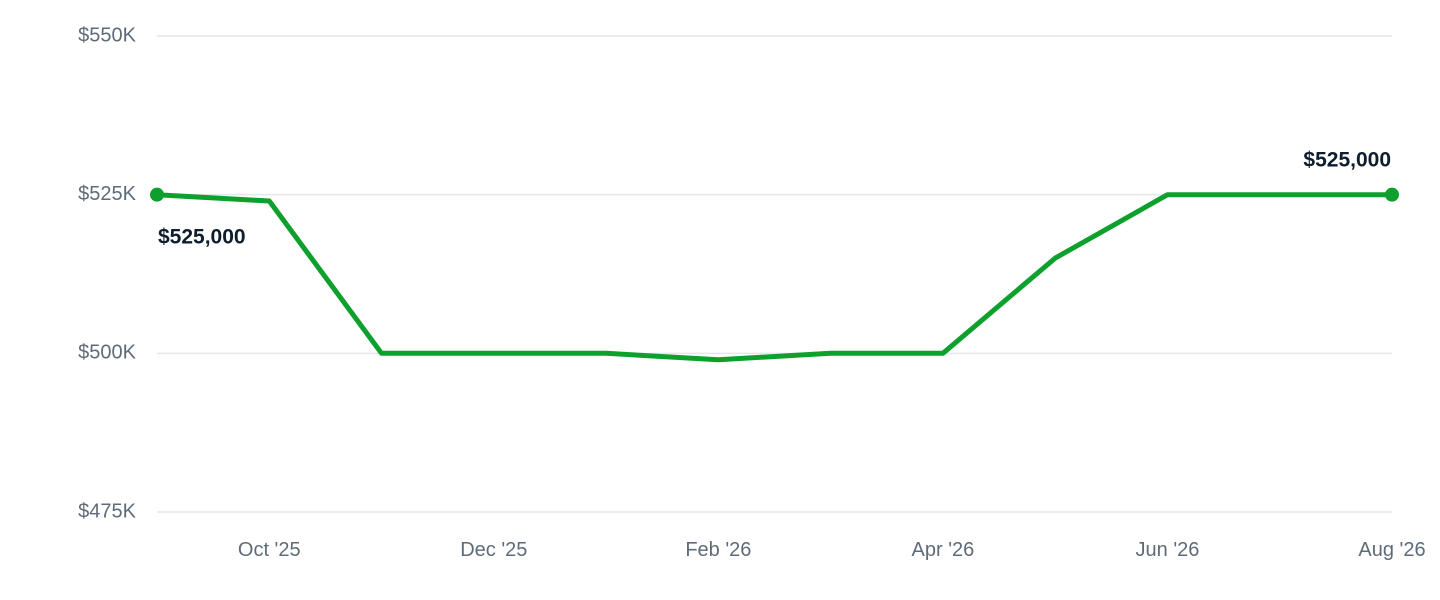 The width and height of the screenshot is (1440, 600). What do you see at coordinates (107, 353) in the screenshot?
I see `y-tick-label: $500K` at bounding box center [107, 353].